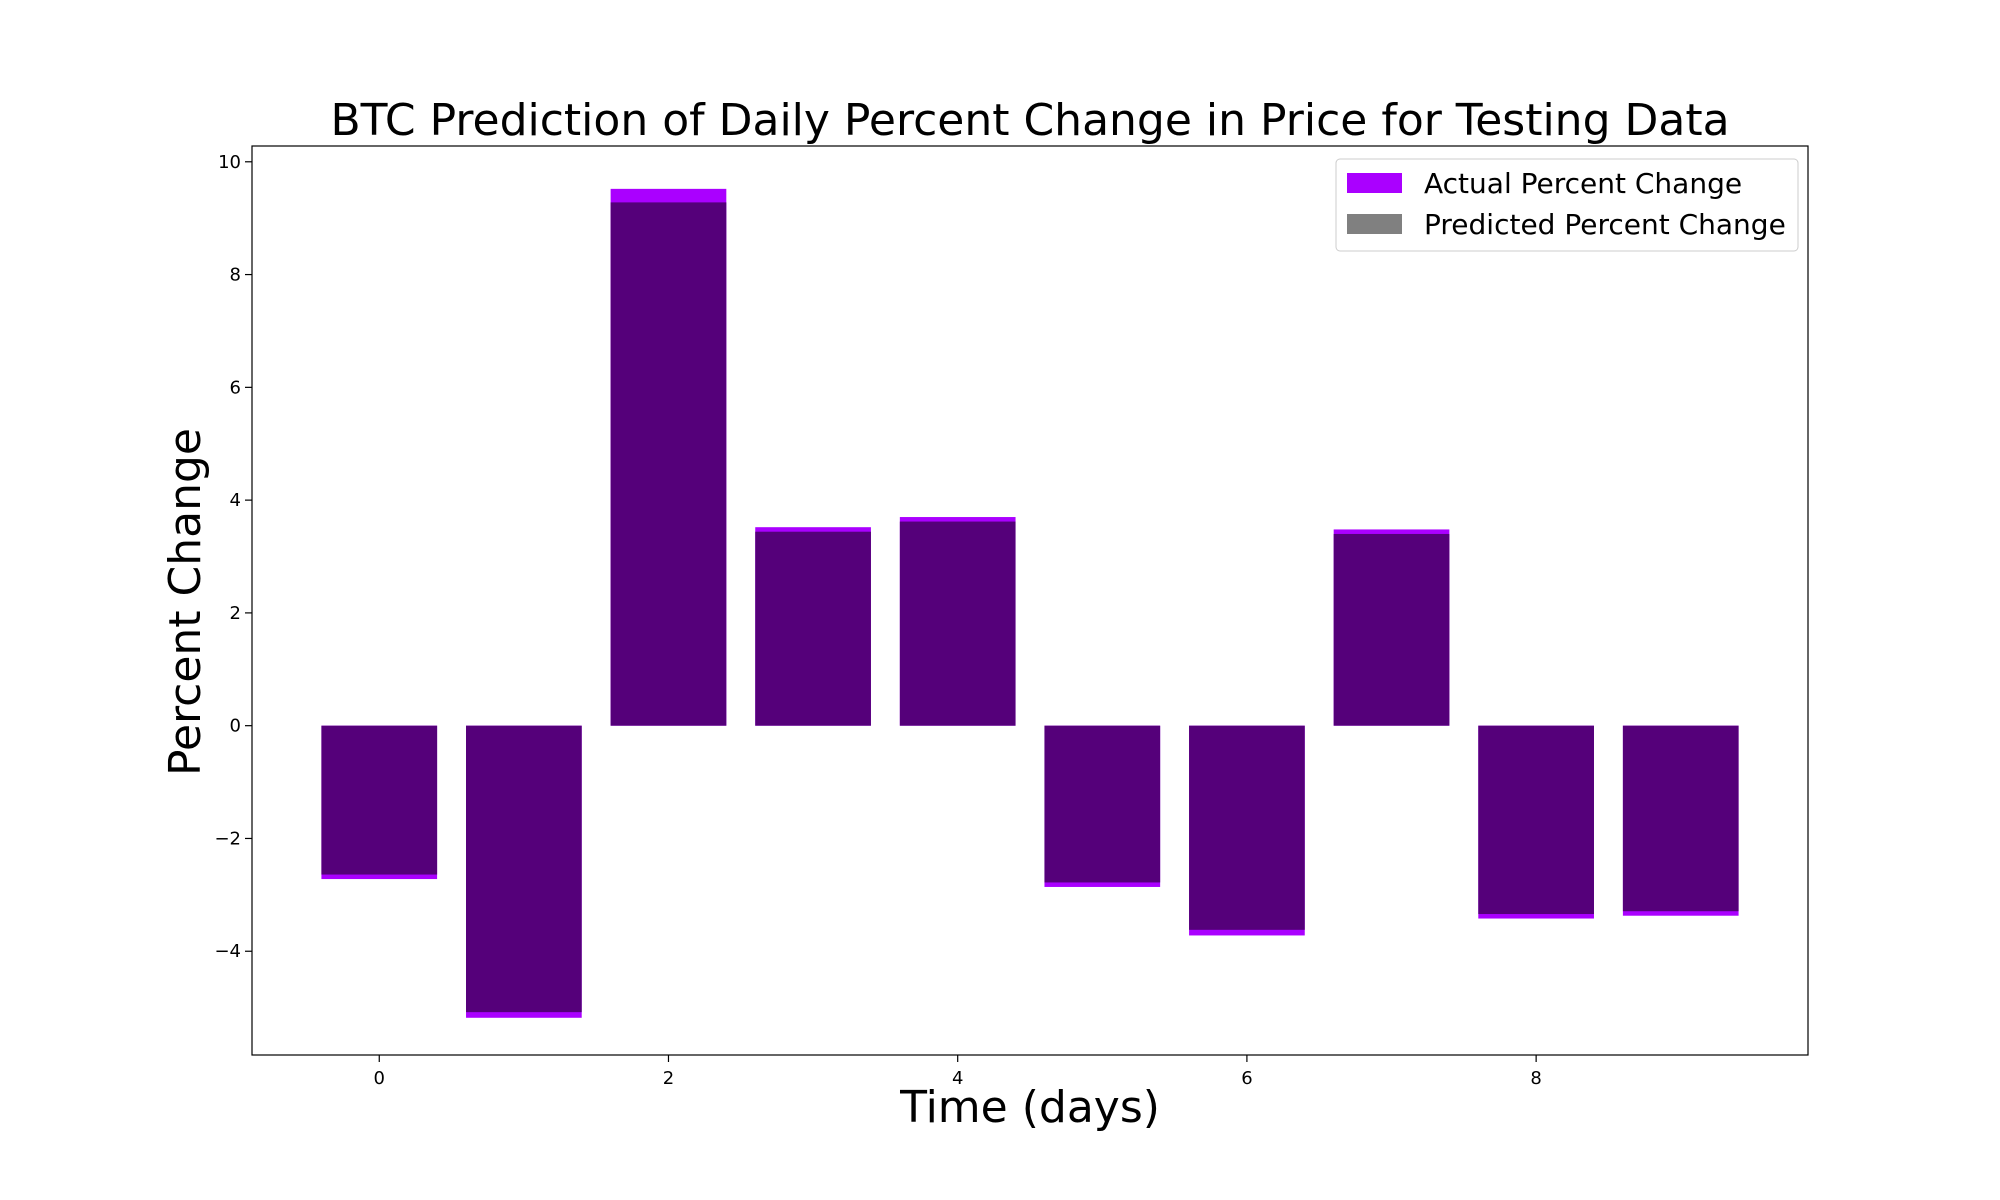 This screenshot has width=2000, height=1200. I want to click on legend-box, so click(1567, 205).